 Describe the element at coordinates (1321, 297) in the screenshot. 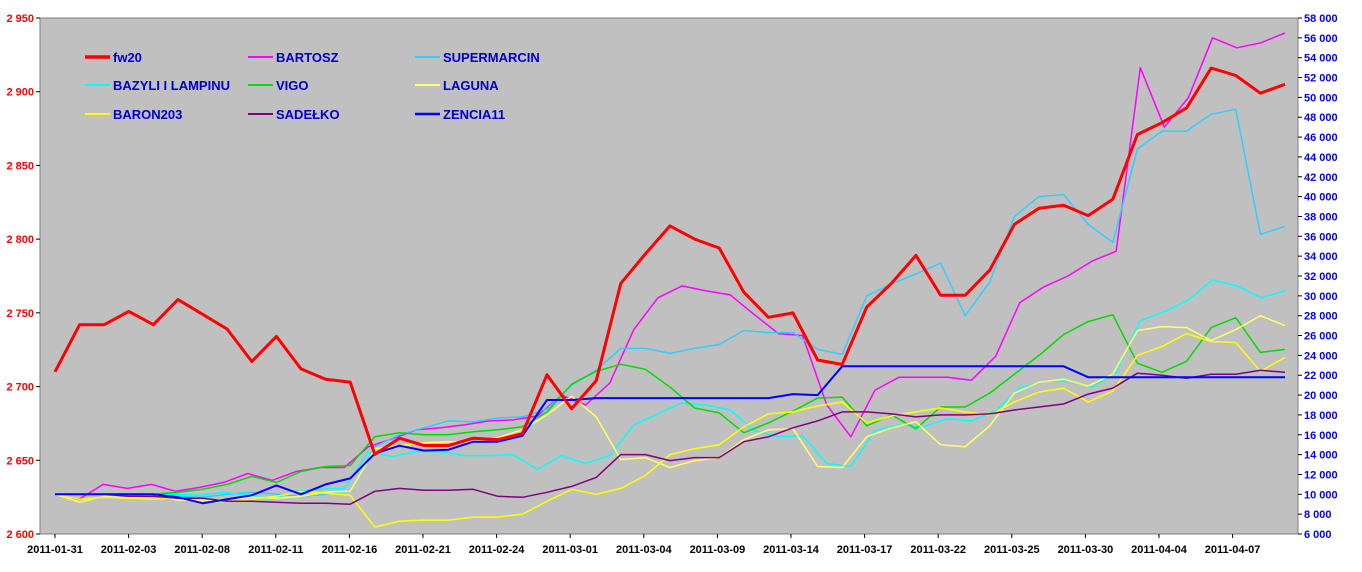

I see `y-right-tick-label: 30 000` at that location.